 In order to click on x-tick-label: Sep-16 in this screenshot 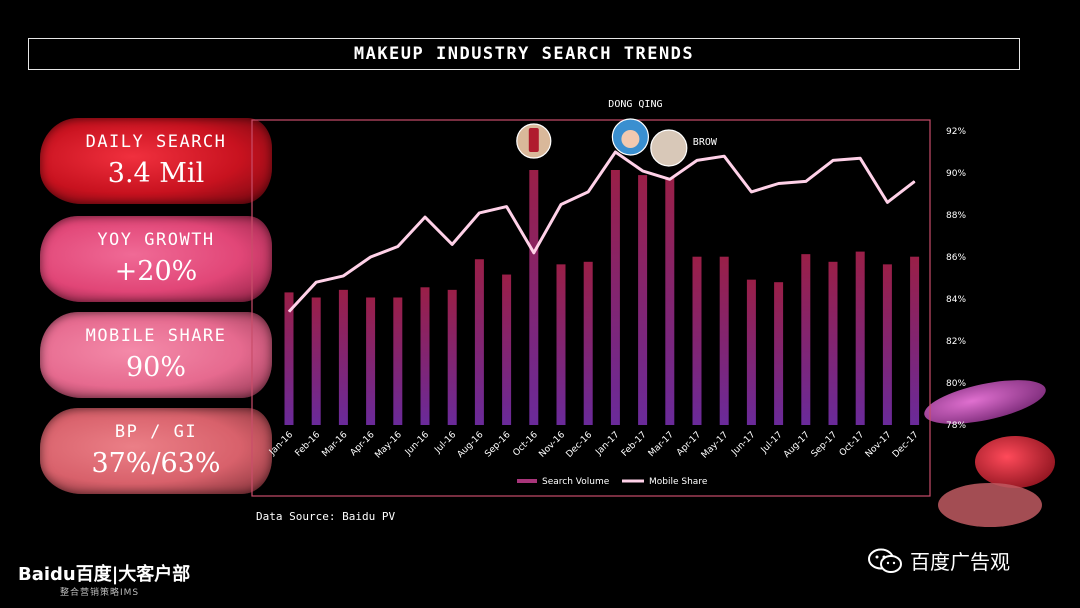, I will do `click(498, 445)`.